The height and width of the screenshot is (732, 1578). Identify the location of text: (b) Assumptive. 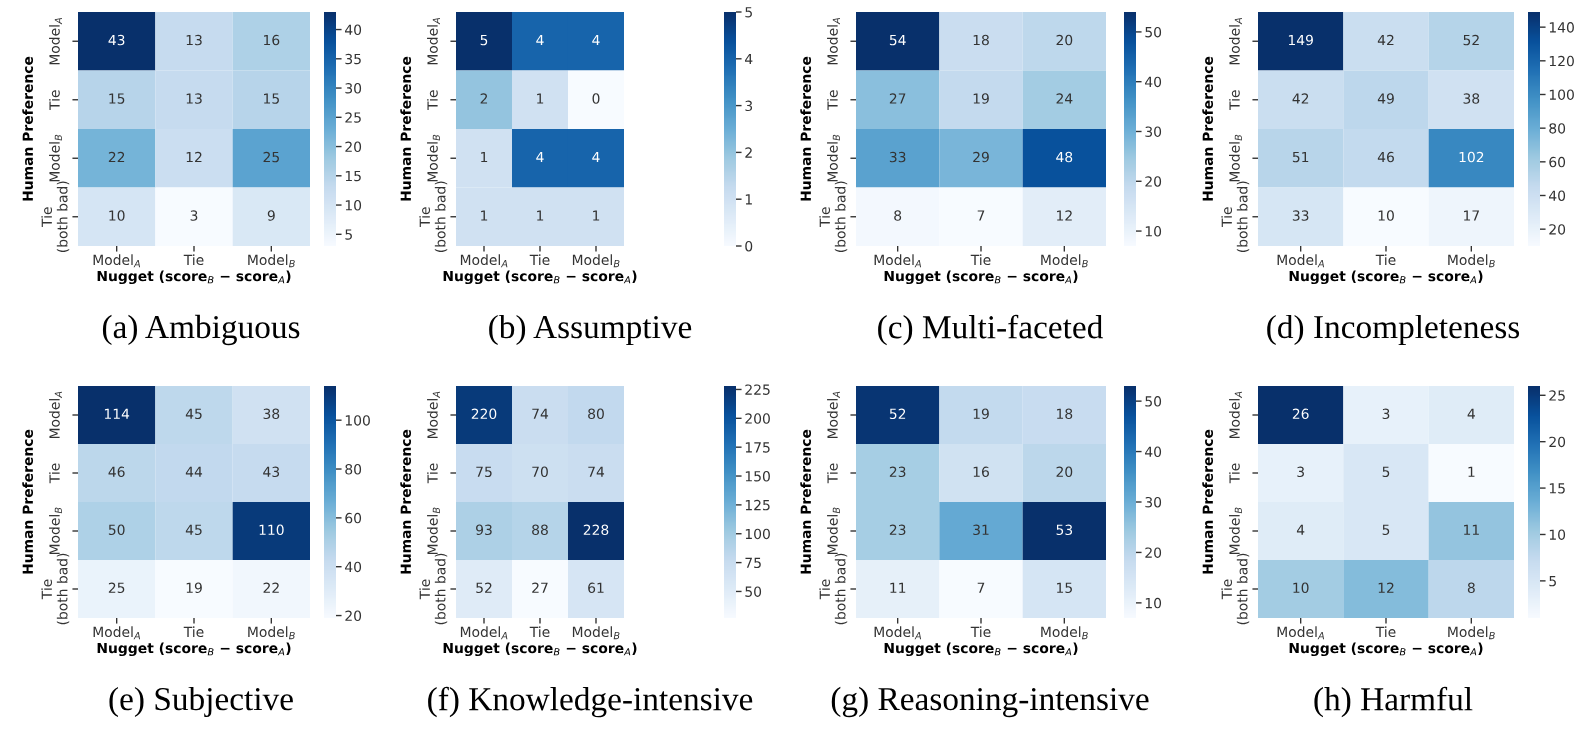
(590, 330).